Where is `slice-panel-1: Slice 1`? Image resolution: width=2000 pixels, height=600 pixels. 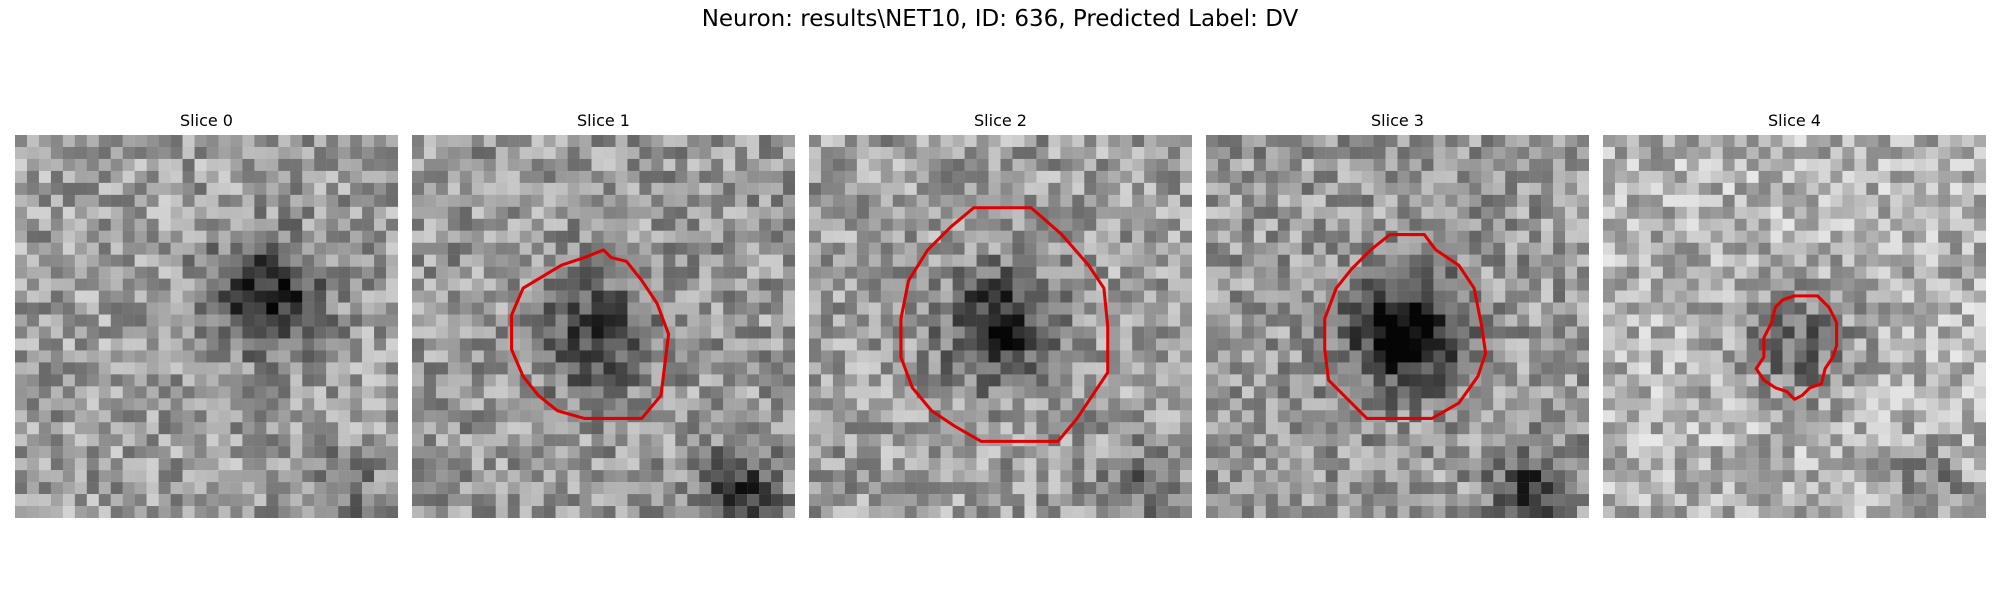 slice-panel-1: Slice 1 is located at coordinates (603, 313).